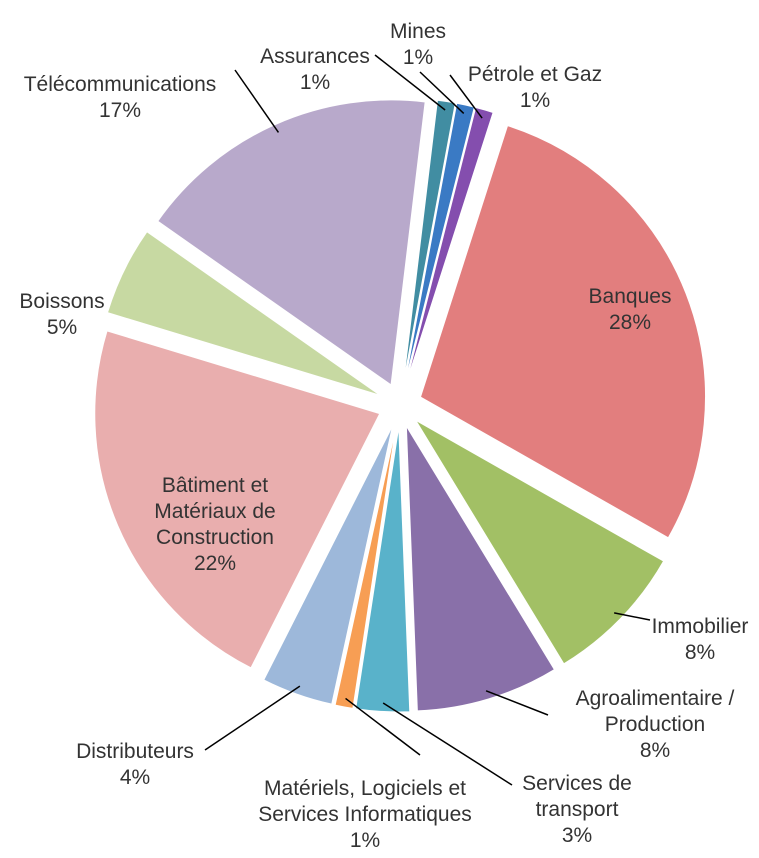  I want to click on slice-label: Télécommunications 17%, so click(120, 98).